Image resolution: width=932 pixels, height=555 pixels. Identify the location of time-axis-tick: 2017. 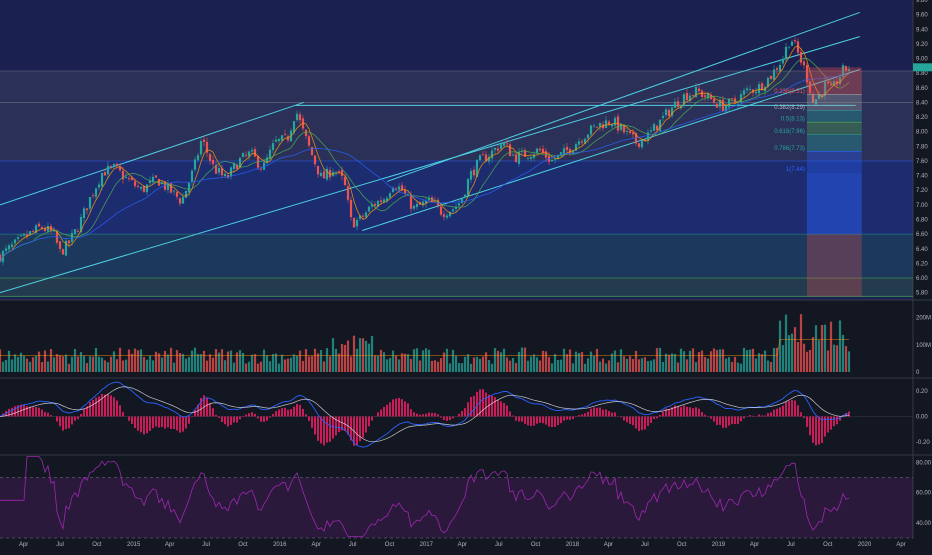
(427, 545).